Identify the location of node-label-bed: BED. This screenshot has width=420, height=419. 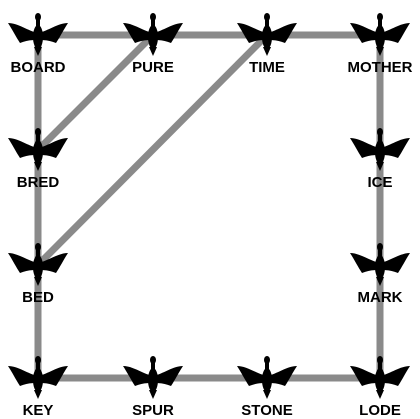
(38, 297).